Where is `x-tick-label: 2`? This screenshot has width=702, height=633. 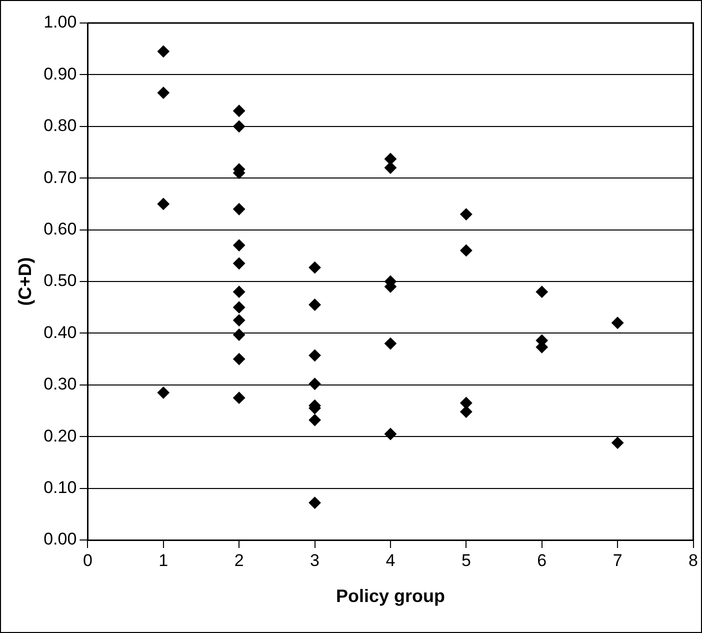
x-tick-label: 2 is located at coordinates (239, 560).